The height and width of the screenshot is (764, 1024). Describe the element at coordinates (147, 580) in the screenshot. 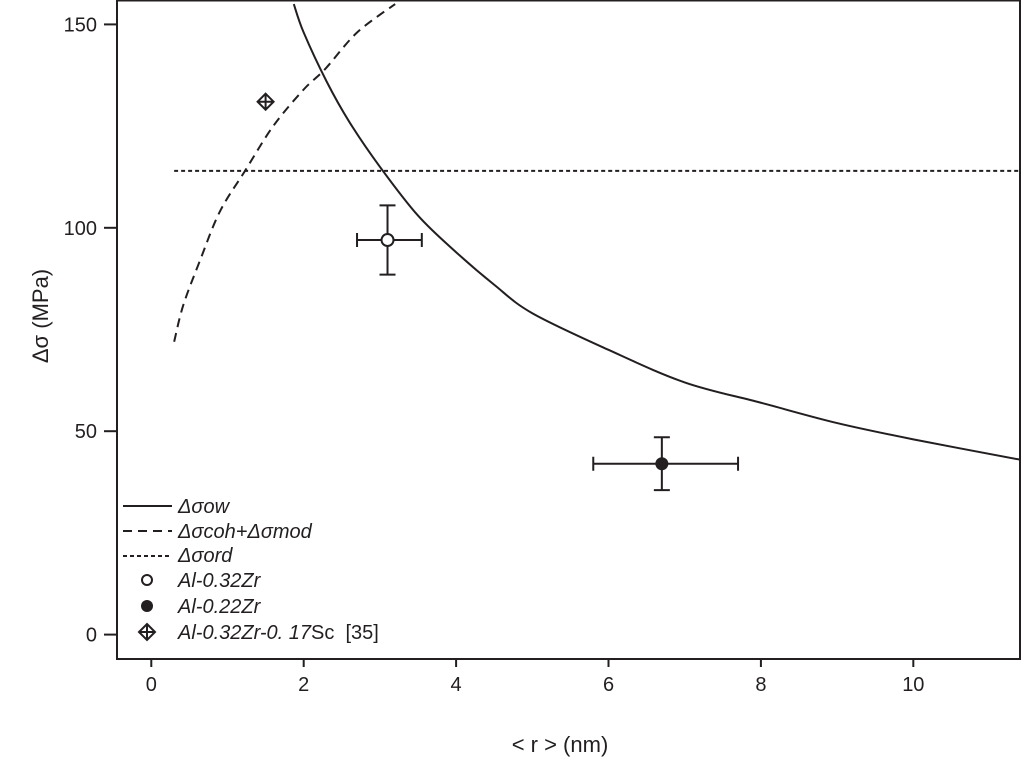

I see `legend-marker-open-circle` at that location.